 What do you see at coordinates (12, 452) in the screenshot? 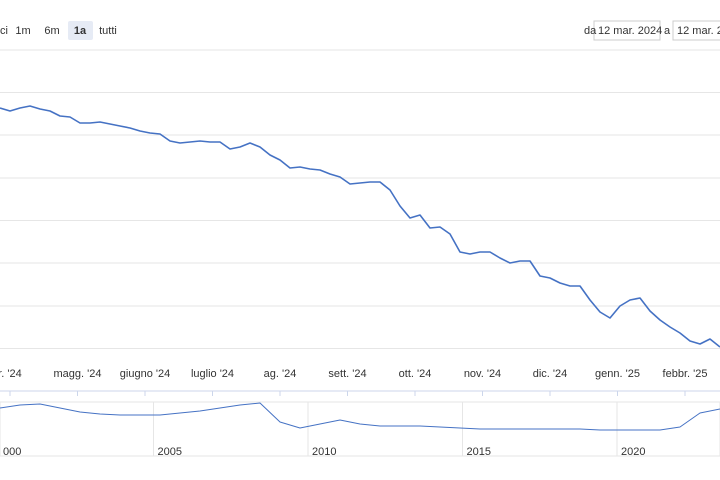
I see `navigator-label: 000` at bounding box center [12, 452].